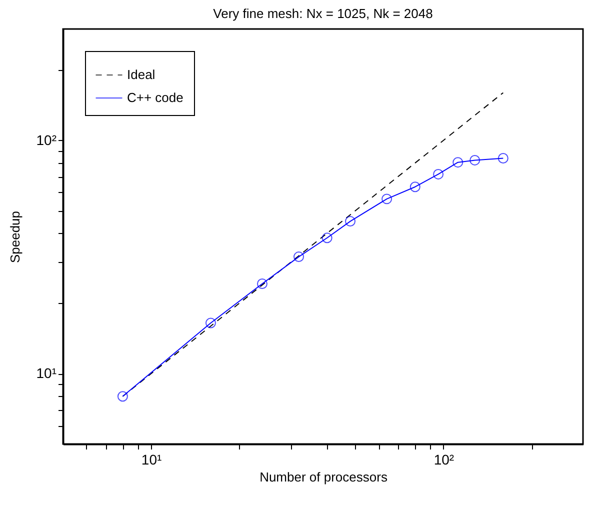 This screenshot has height=521, width=613. I want to click on legend-label: C++ code, so click(155, 97).